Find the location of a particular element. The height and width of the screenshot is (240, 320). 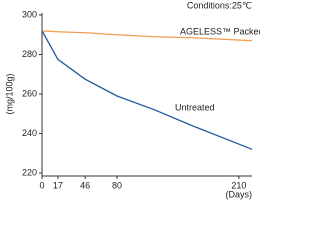

x-tick-label: 0 is located at coordinates (41, 185).